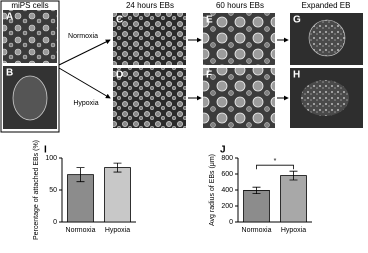 Image resolution: width=368 pixels, height=253 pixels. What do you see at coordinates (36, 190) in the screenshot?
I see `y-axis-label: Percentage of attached EBs (%)` at bounding box center [36, 190].